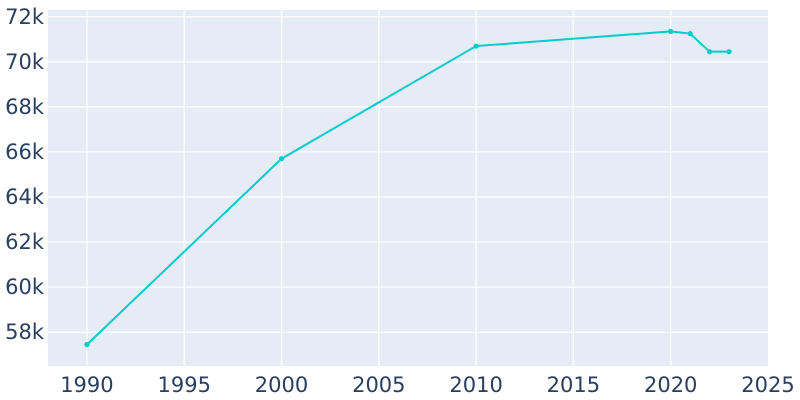 The image size is (800, 400). Describe the element at coordinates (183, 385) in the screenshot. I see `x-tick-label: 1995` at that location.